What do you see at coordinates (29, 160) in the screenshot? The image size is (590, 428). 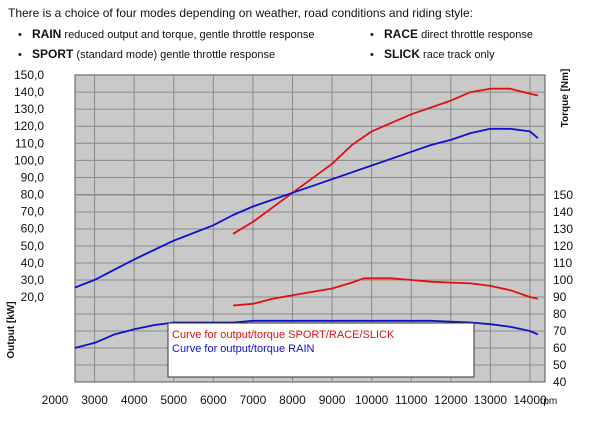 I see `left-tick-label: 100,0` at bounding box center [29, 160].